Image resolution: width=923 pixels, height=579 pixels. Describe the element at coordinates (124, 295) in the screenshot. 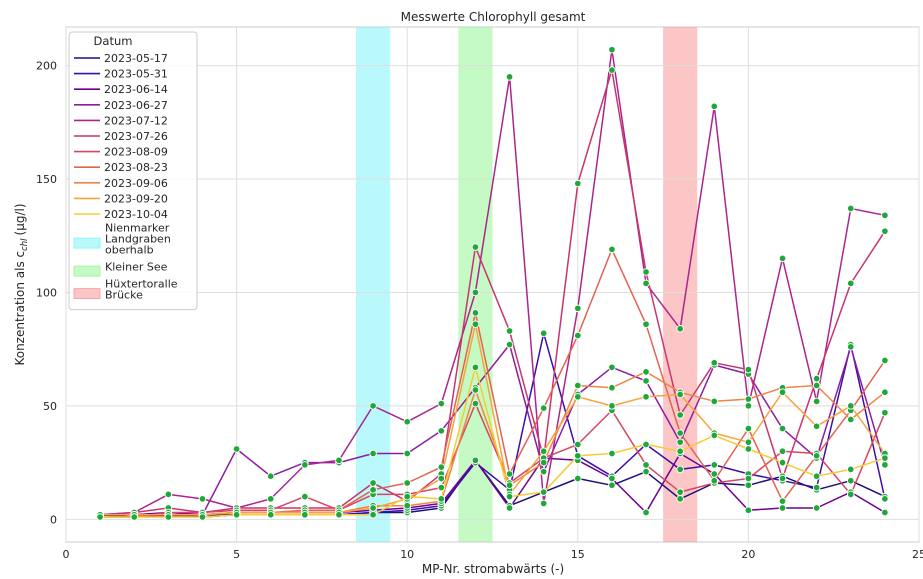

I see `legend-band-label-2-1: Brücke` at that location.